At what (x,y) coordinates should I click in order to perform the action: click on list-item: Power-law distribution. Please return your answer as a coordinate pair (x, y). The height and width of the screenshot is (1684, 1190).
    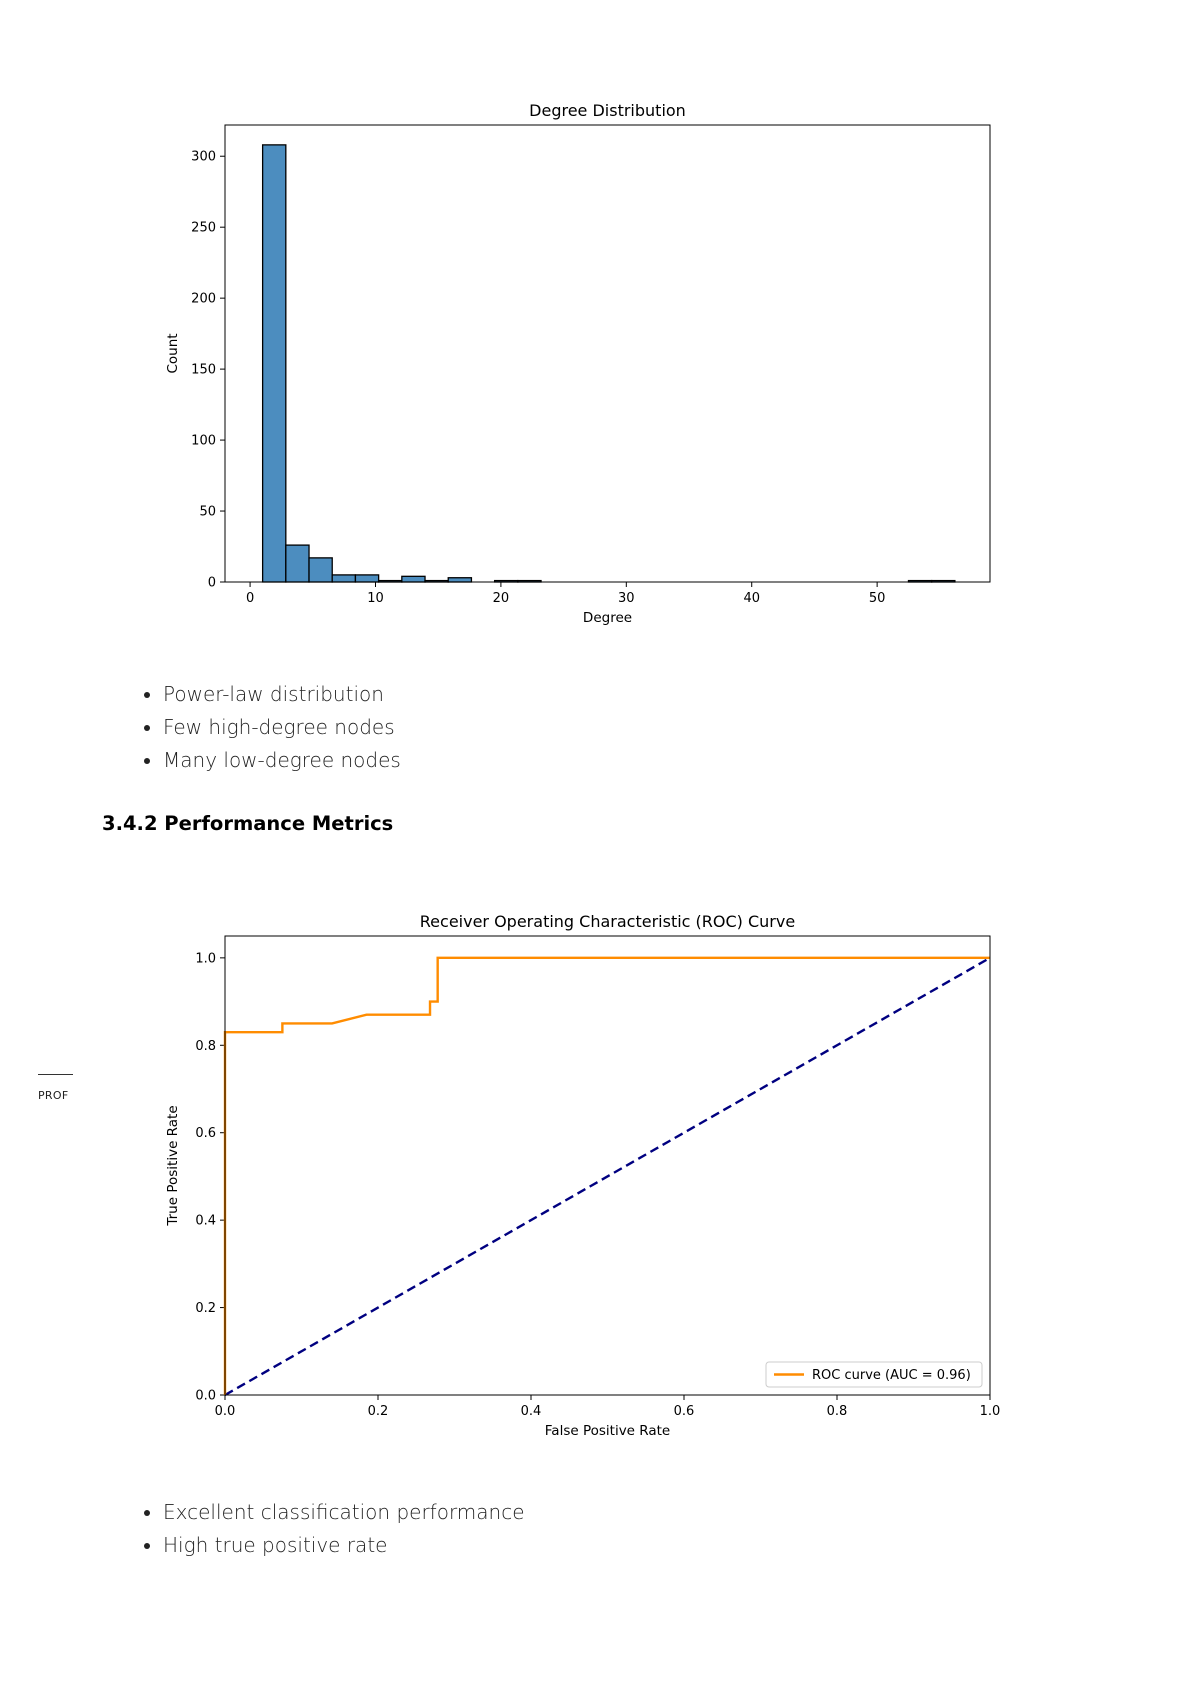
    Looking at the image, I should click on (282, 694).